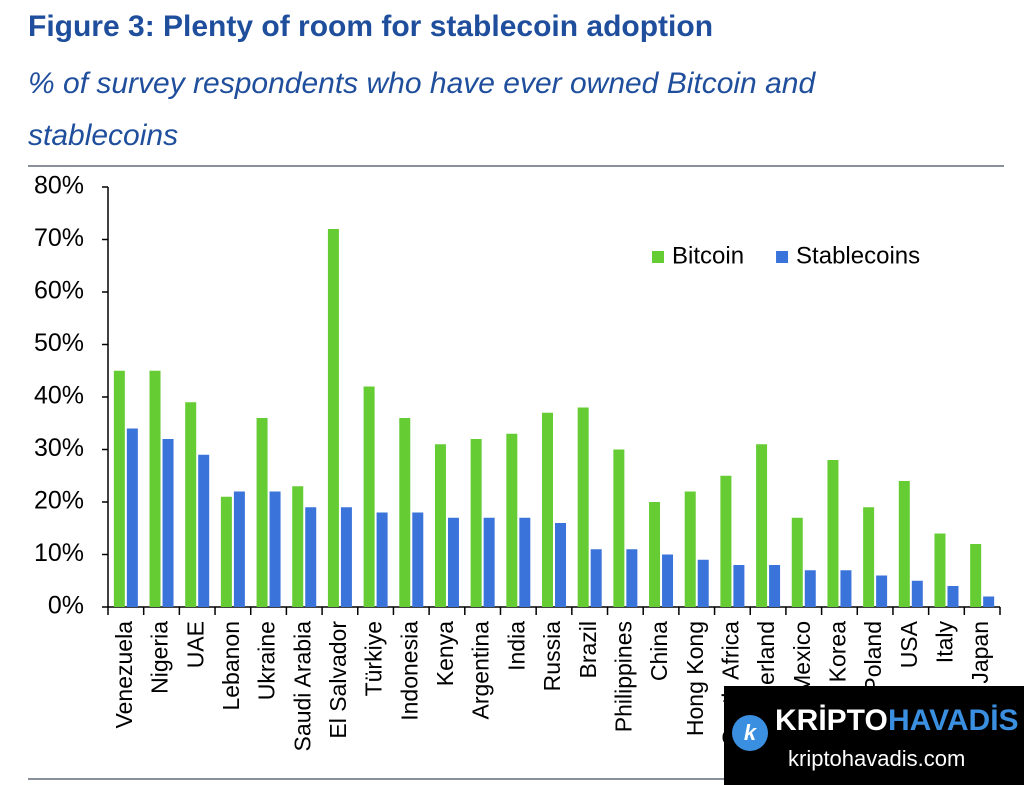 The width and height of the screenshot is (1024, 785). Describe the element at coordinates (516, 646) in the screenshot. I see `x-tick-label: India` at that location.